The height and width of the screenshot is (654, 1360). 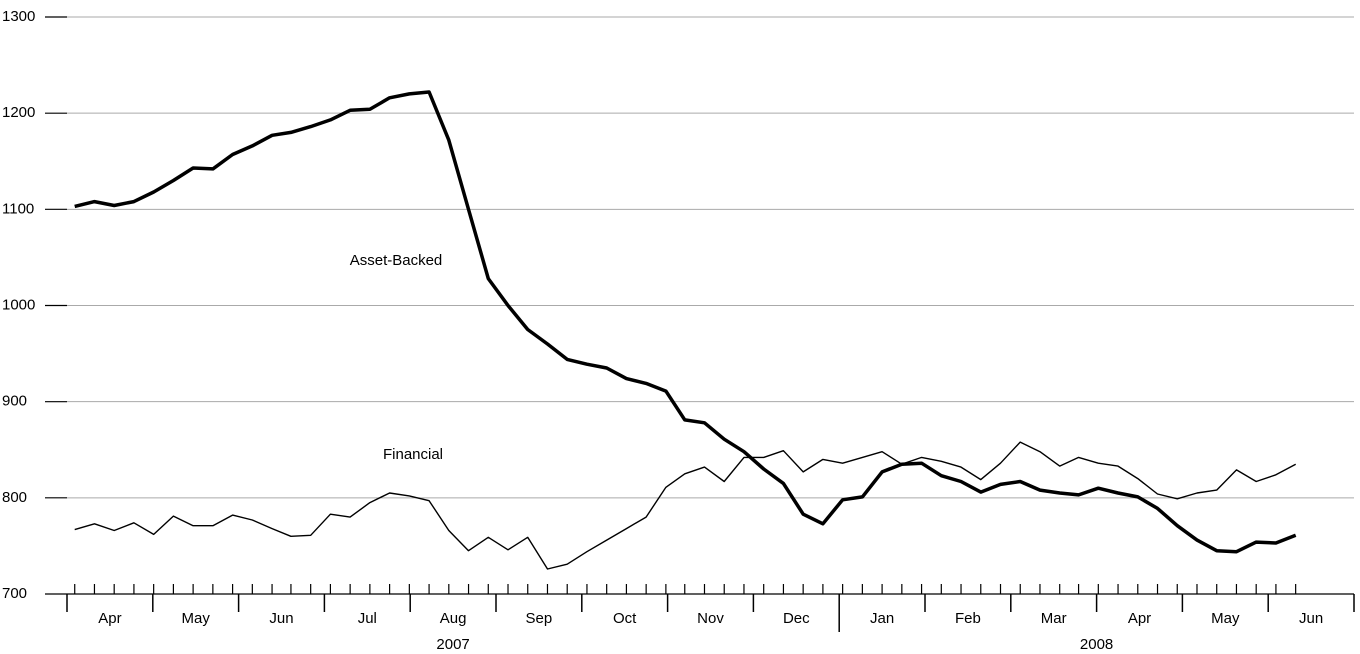 What do you see at coordinates (413, 454) in the screenshot?
I see `series-label: Financial` at bounding box center [413, 454].